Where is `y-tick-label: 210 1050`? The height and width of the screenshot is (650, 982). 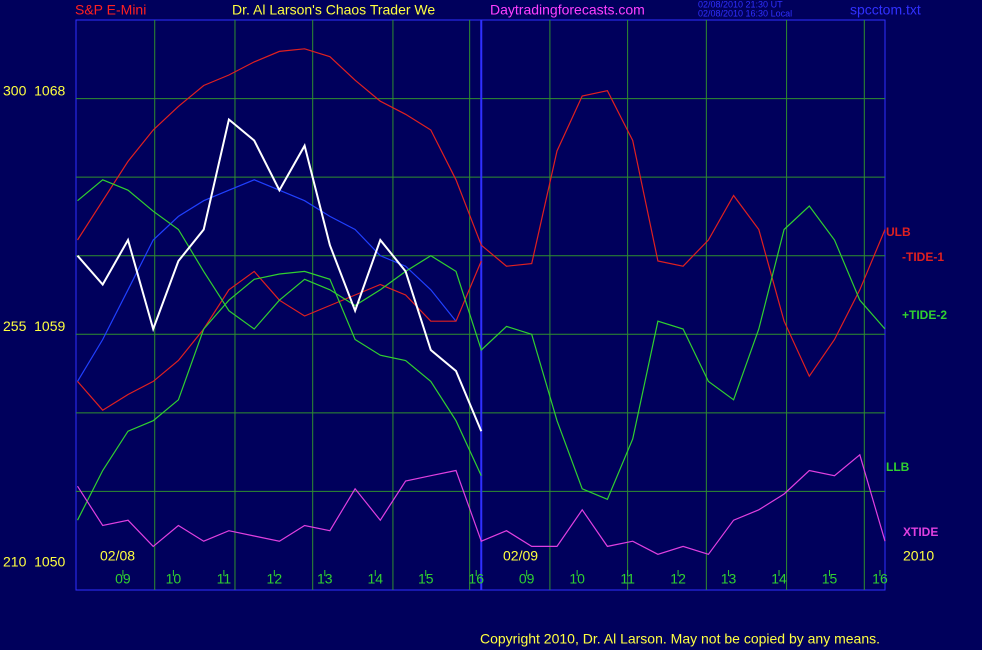
y-tick-label: 210 1050 is located at coordinates (34, 562).